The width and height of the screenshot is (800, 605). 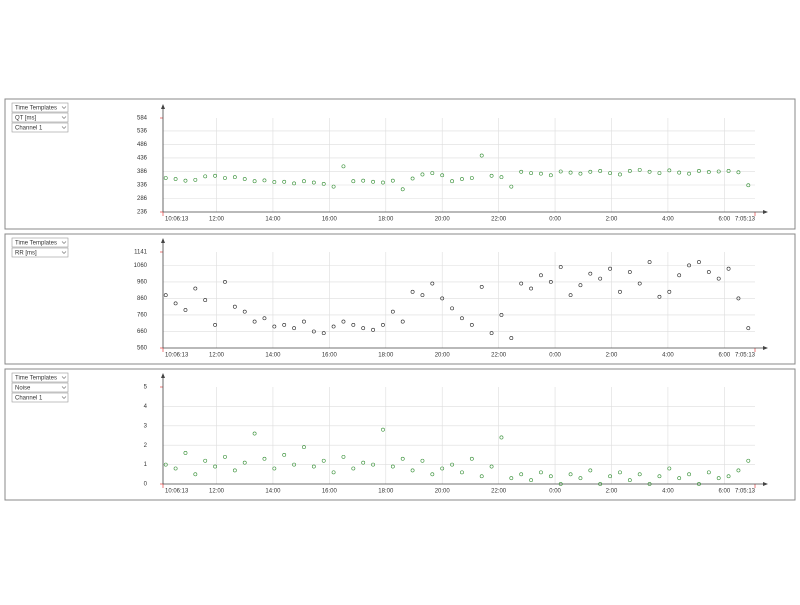 I want to click on x-tick-label: 20:00, so click(x=443, y=220).